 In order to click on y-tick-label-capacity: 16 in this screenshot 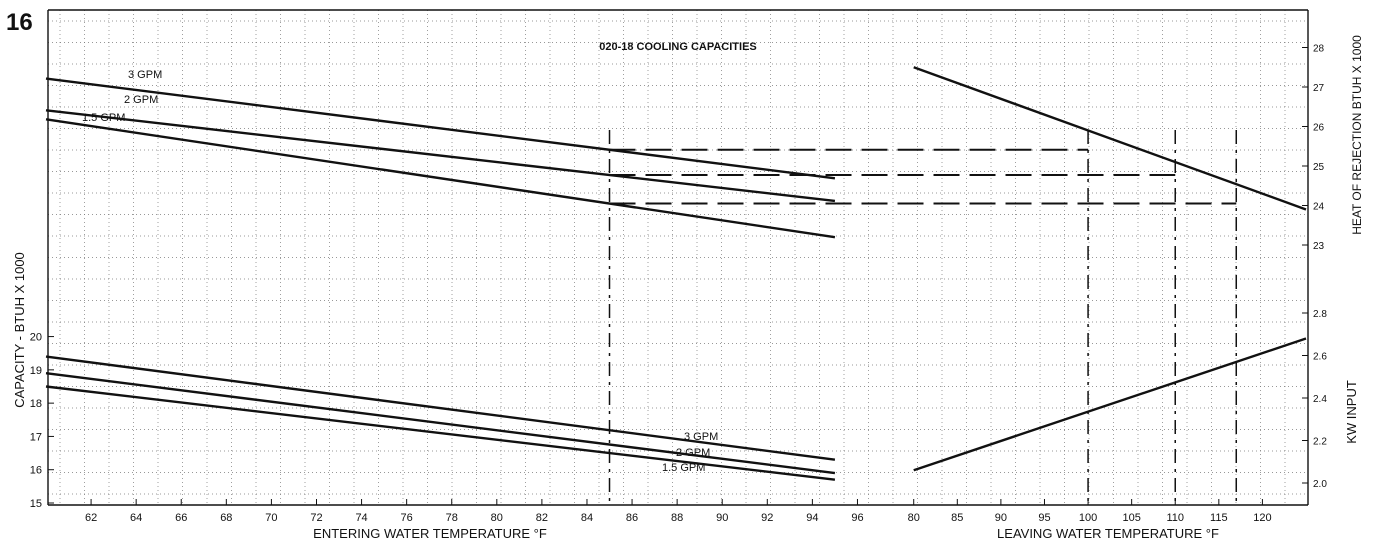, I will do `click(36, 471)`.